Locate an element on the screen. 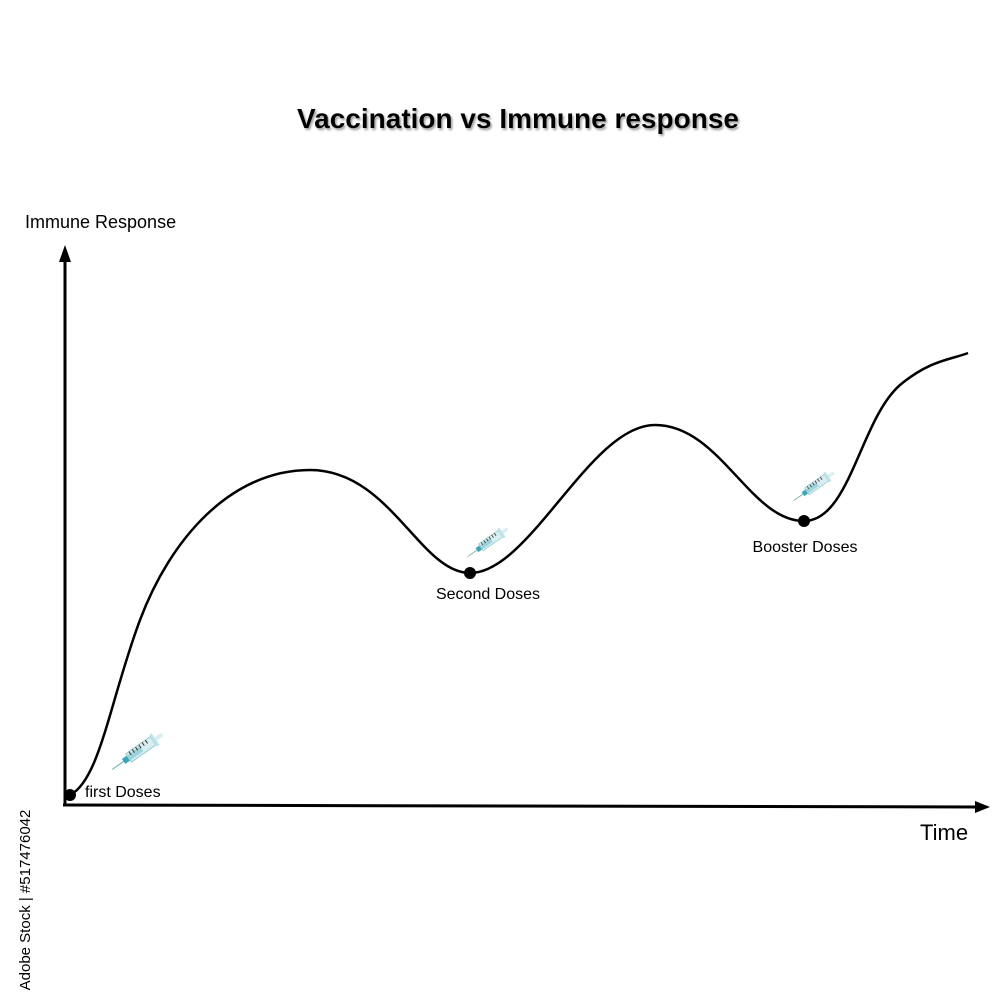 The width and height of the screenshot is (1000, 1000). y-axis-label: Immune Response is located at coordinates (100, 222).